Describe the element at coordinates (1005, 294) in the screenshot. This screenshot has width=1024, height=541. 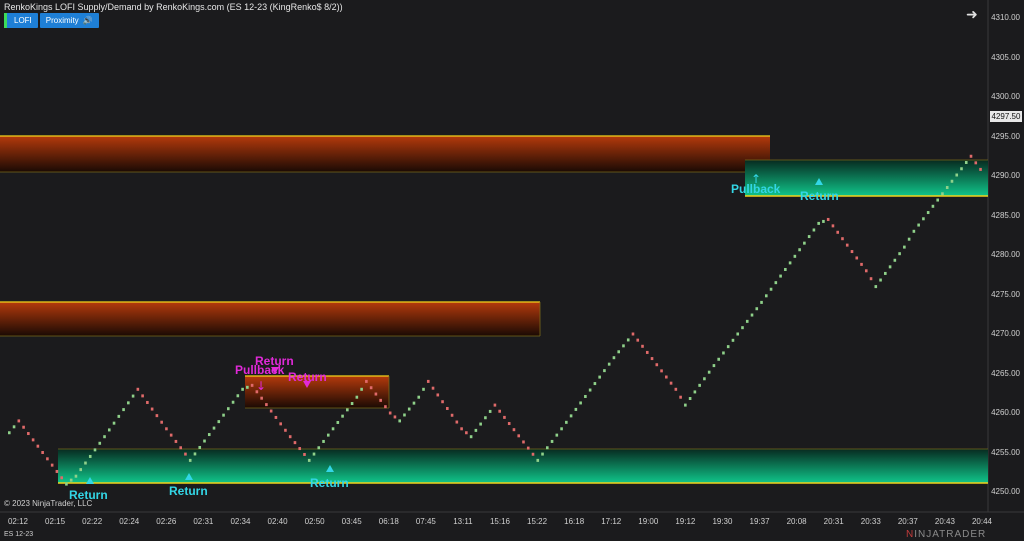
I see `price-label: 4275.00` at that location.